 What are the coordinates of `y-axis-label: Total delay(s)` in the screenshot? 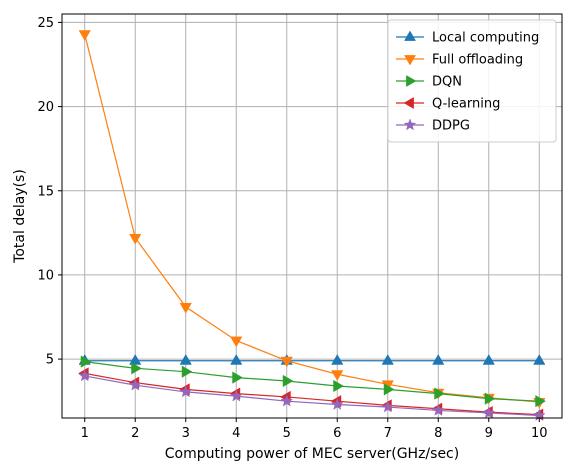 It's located at (20, 216).